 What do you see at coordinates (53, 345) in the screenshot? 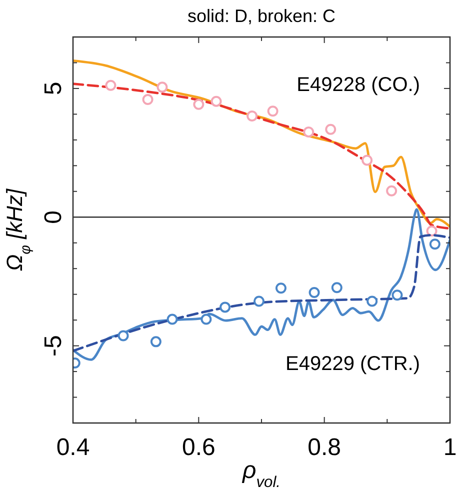
I see `y-tick-label: -5` at bounding box center [53, 345].